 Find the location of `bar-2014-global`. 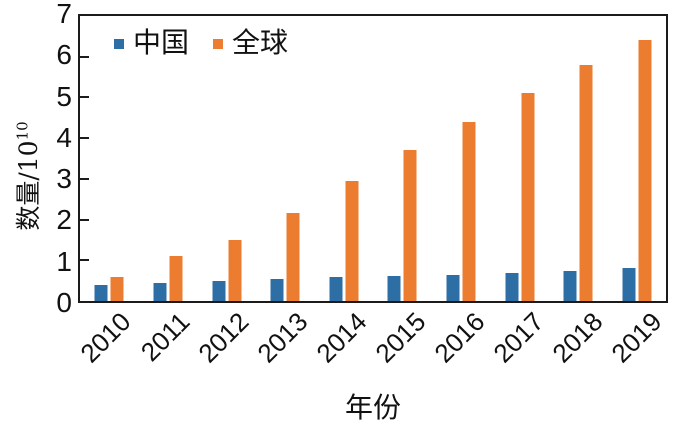

bar-2014-global is located at coordinates (352, 240).